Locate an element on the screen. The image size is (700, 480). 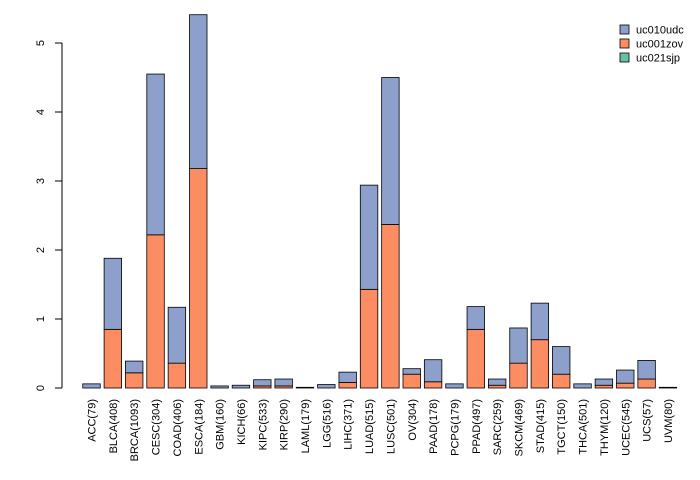
x-tick-label: GBM(160) is located at coordinates (221, 424).